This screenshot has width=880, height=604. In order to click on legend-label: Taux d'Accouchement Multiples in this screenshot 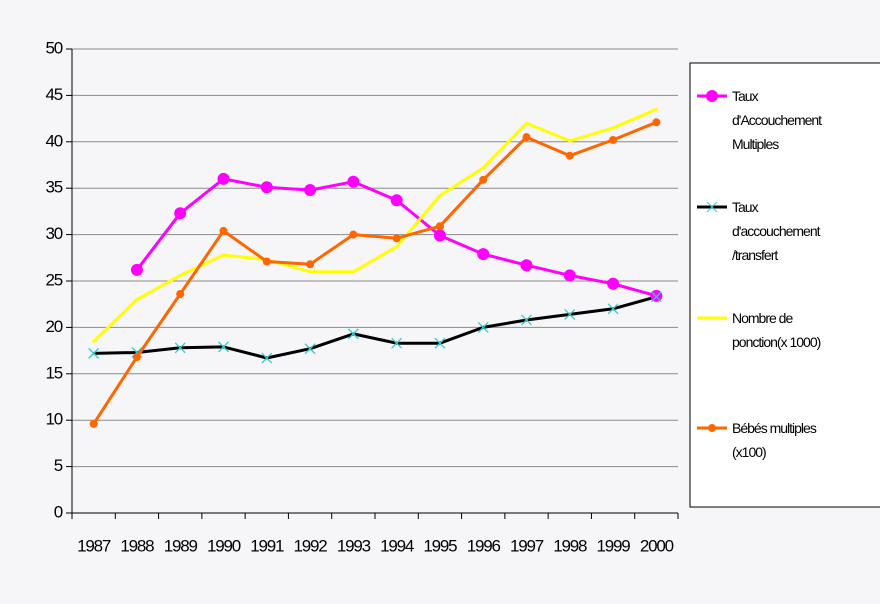, I will do `click(777, 120)`.